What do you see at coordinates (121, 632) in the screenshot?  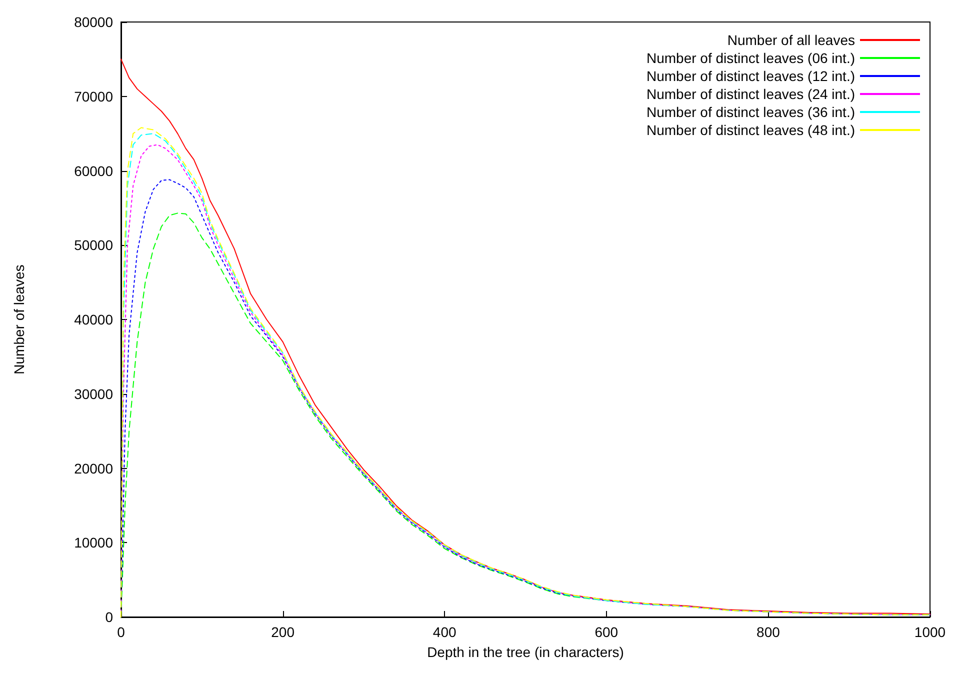 I see `x-tick-label: 0` at bounding box center [121, 632].